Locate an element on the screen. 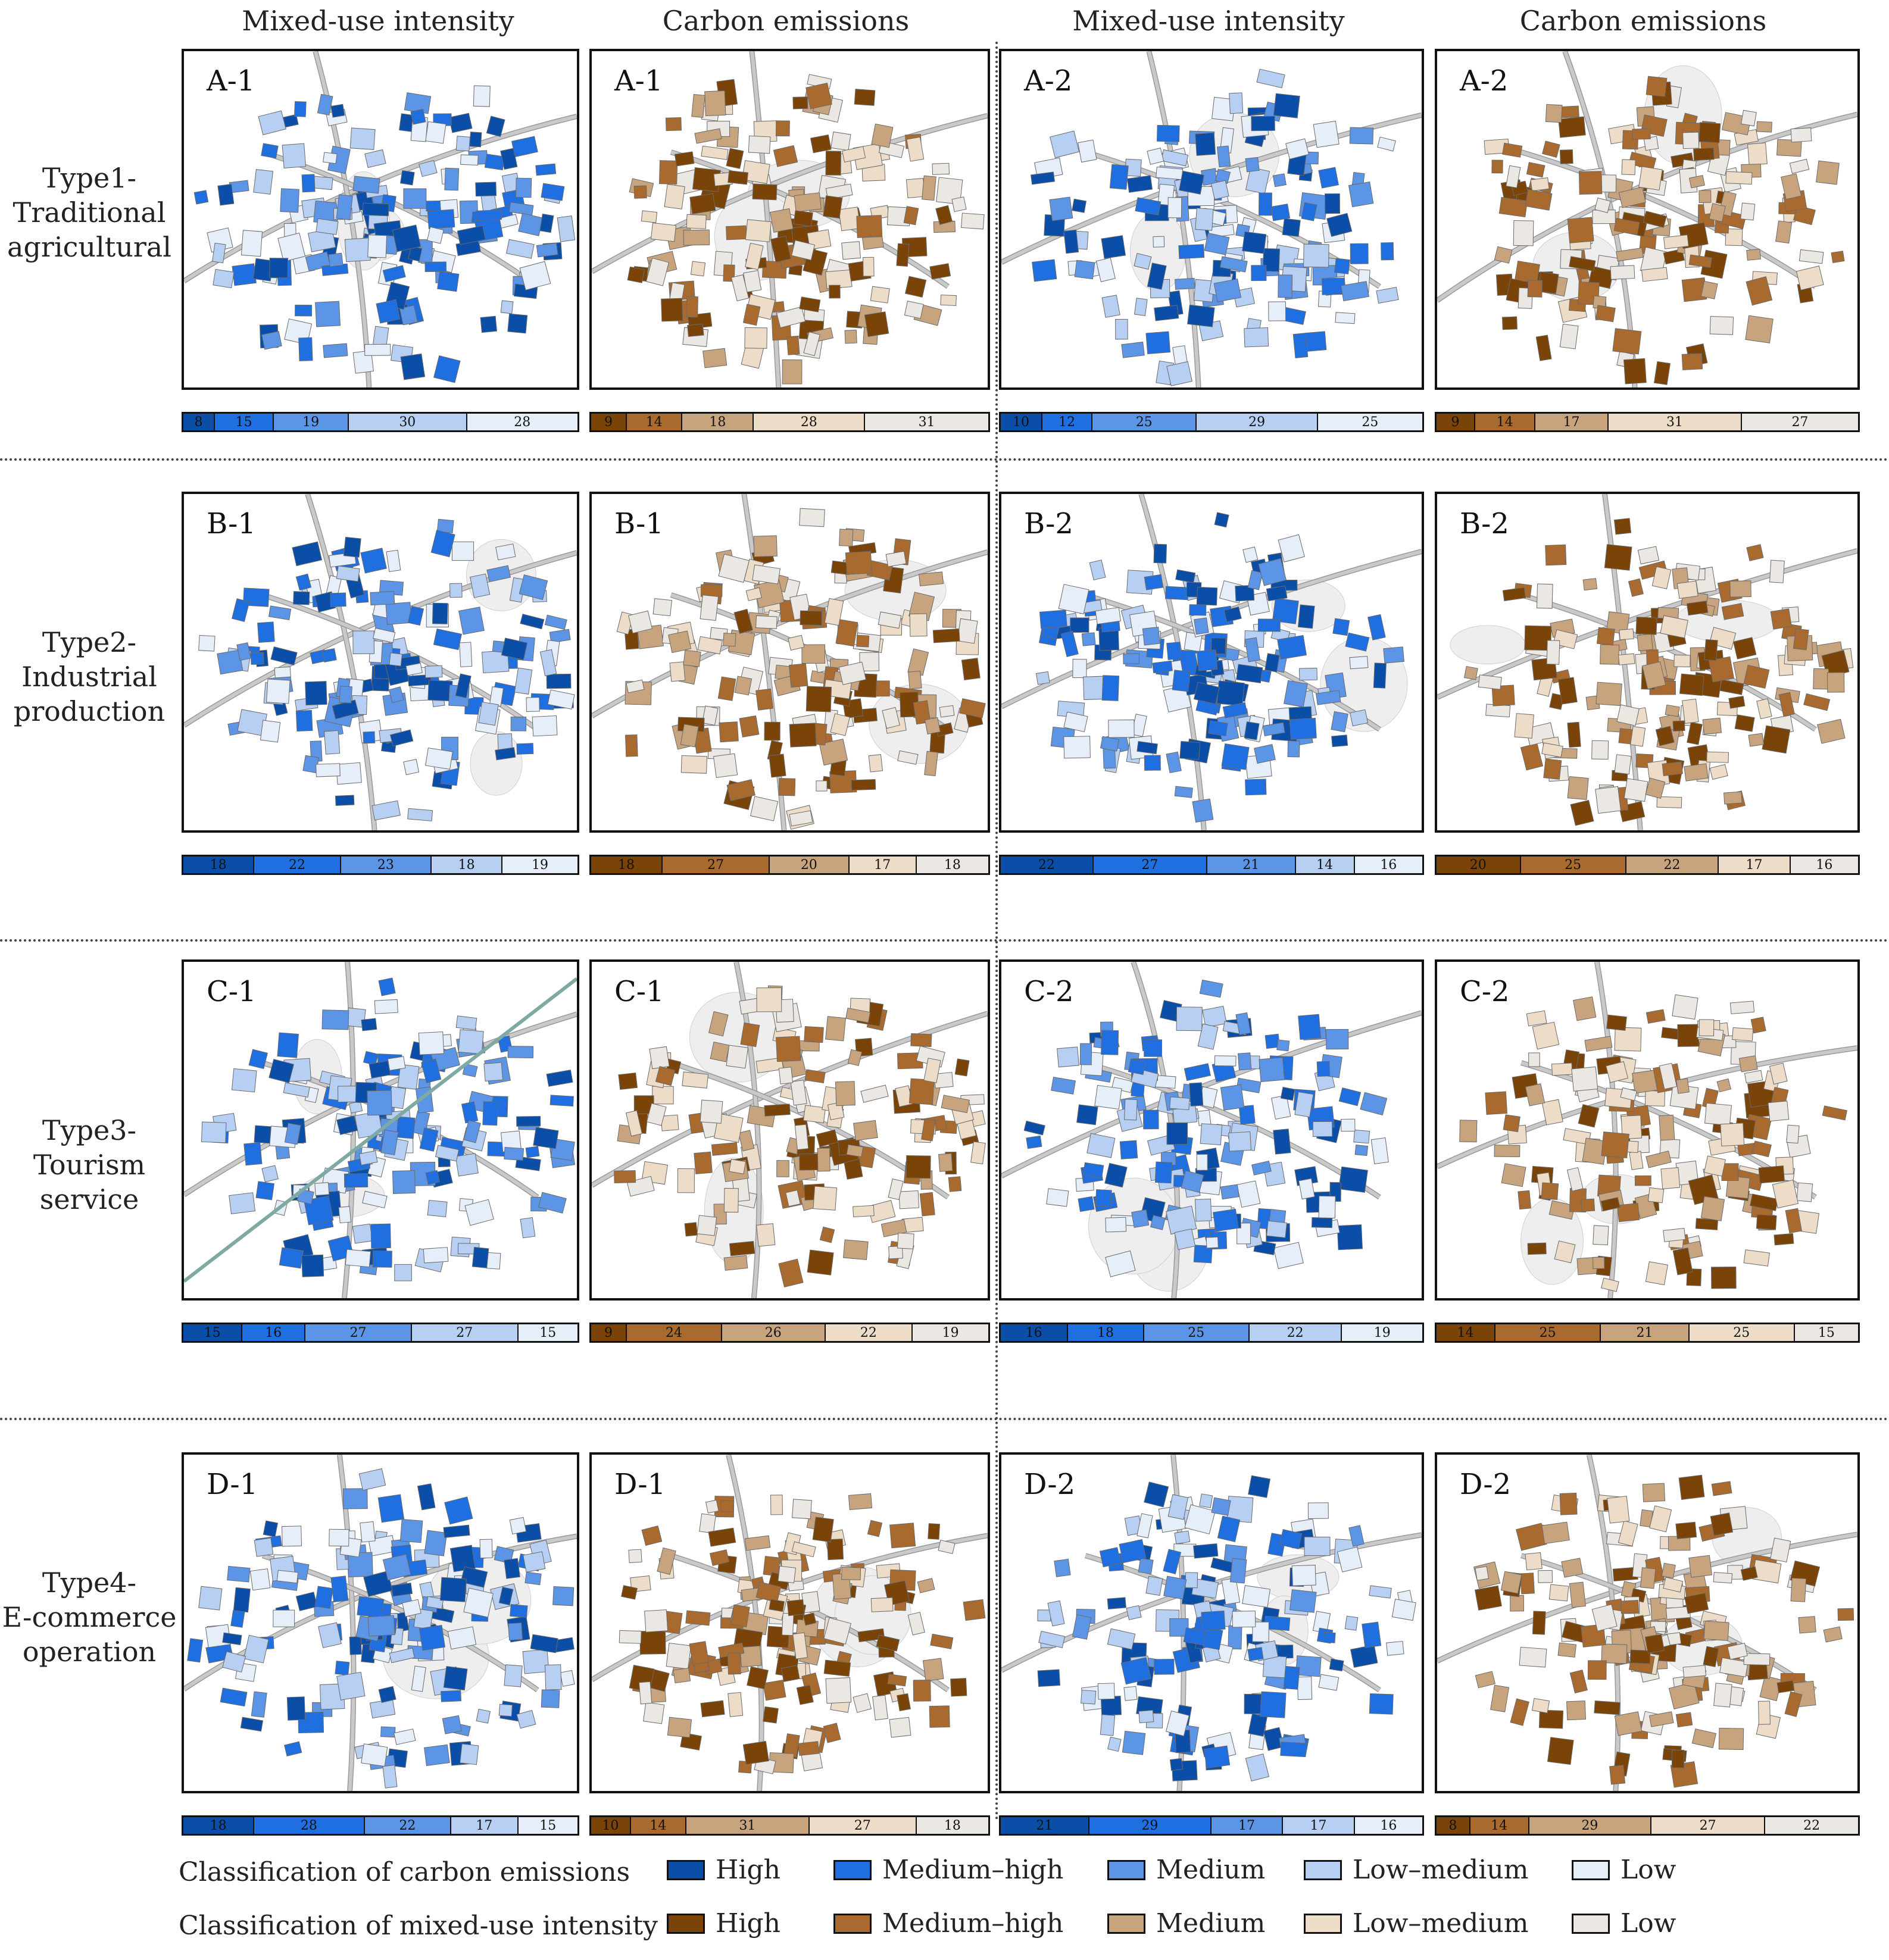 This screenshot has width=1889, height=1960. legend-item: Medium–high is located at coordinates (948, 1870).